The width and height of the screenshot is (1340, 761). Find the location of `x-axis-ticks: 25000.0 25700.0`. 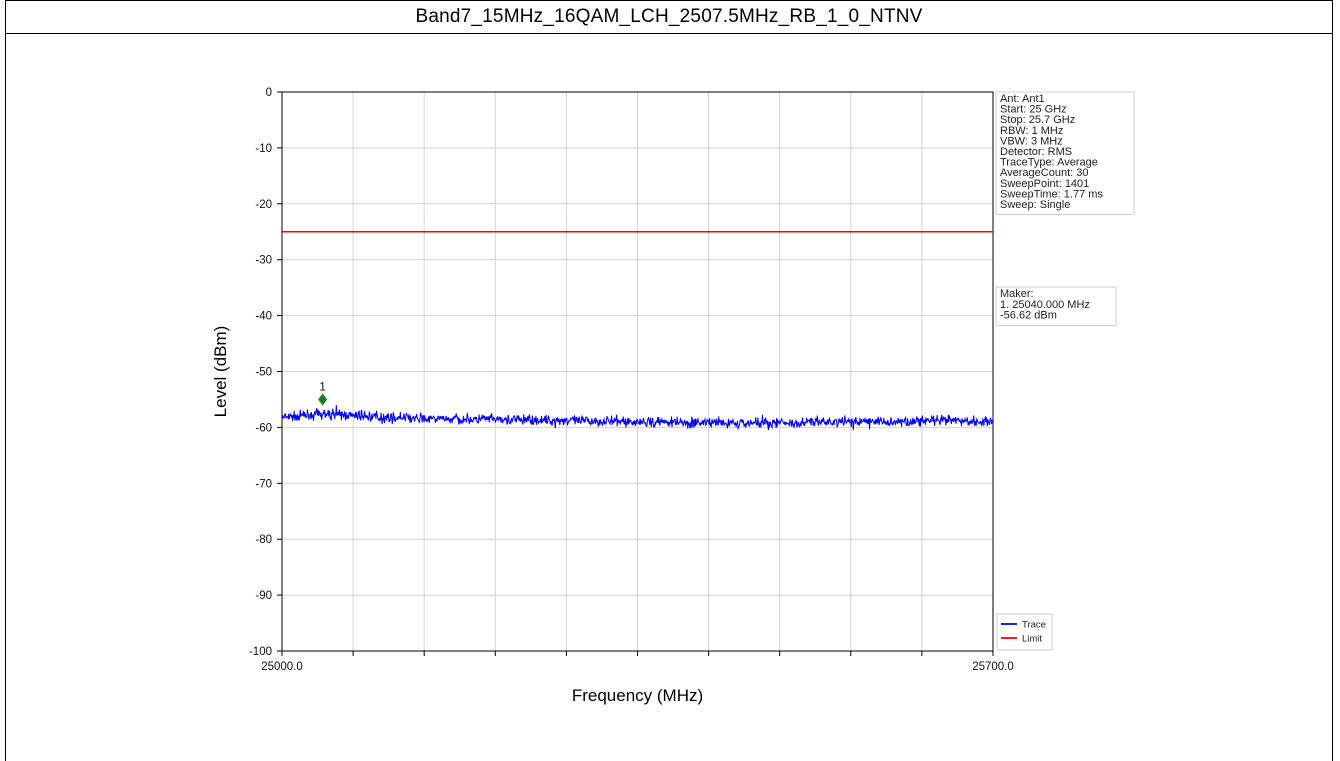

x-axis-ticks: 25000.0 25700.0 is located at coordinates (637, 662).